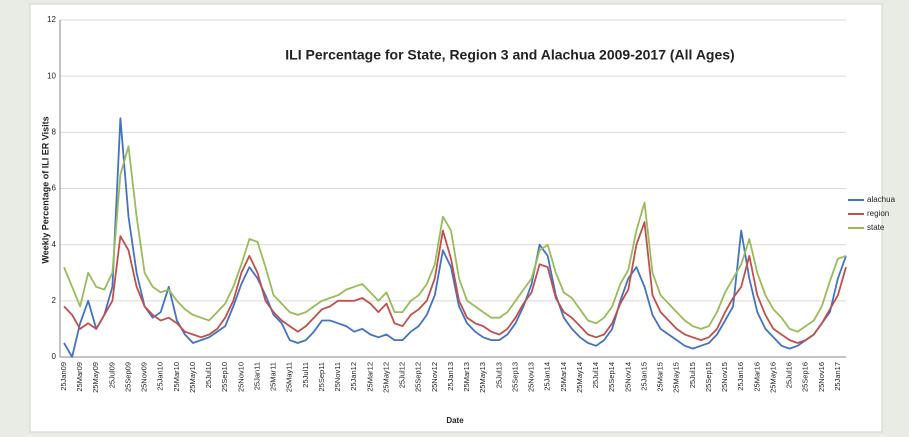 This screenshot has width=909, height=437. I want to click on y-tick-label: 4, so click(54, 244).